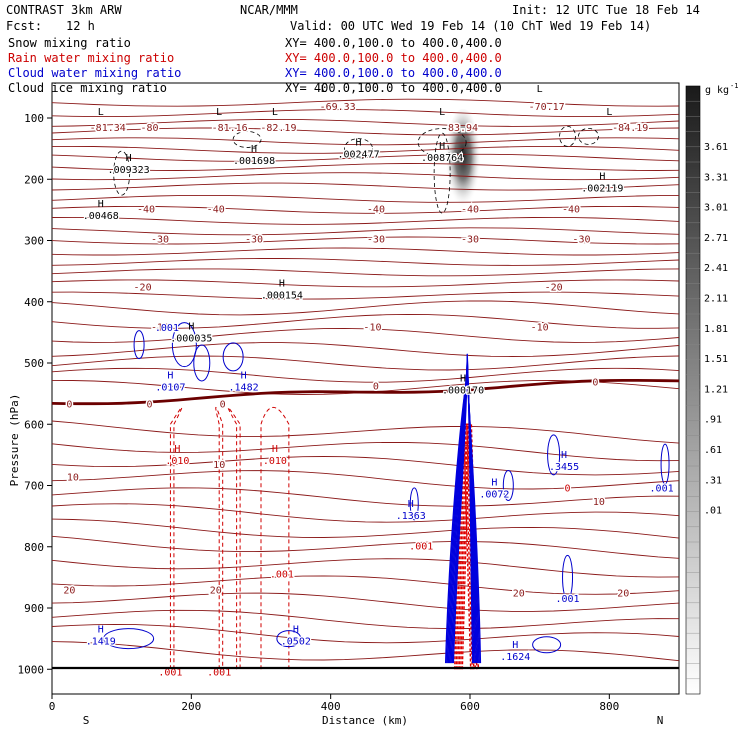  Describe the element at coordinates (34, 179) in the screenshot. I see `y-tick-label: 200` at that location.